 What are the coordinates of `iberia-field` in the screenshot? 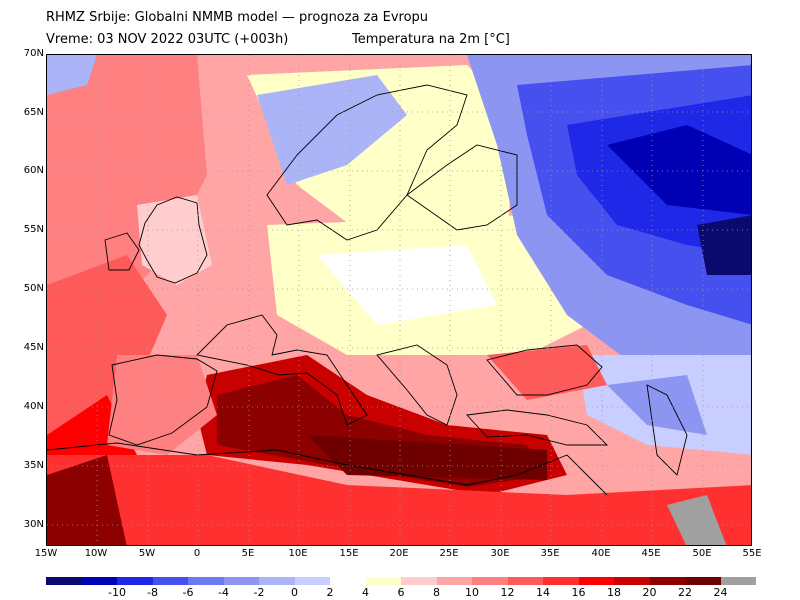 It's located at (162, 405).